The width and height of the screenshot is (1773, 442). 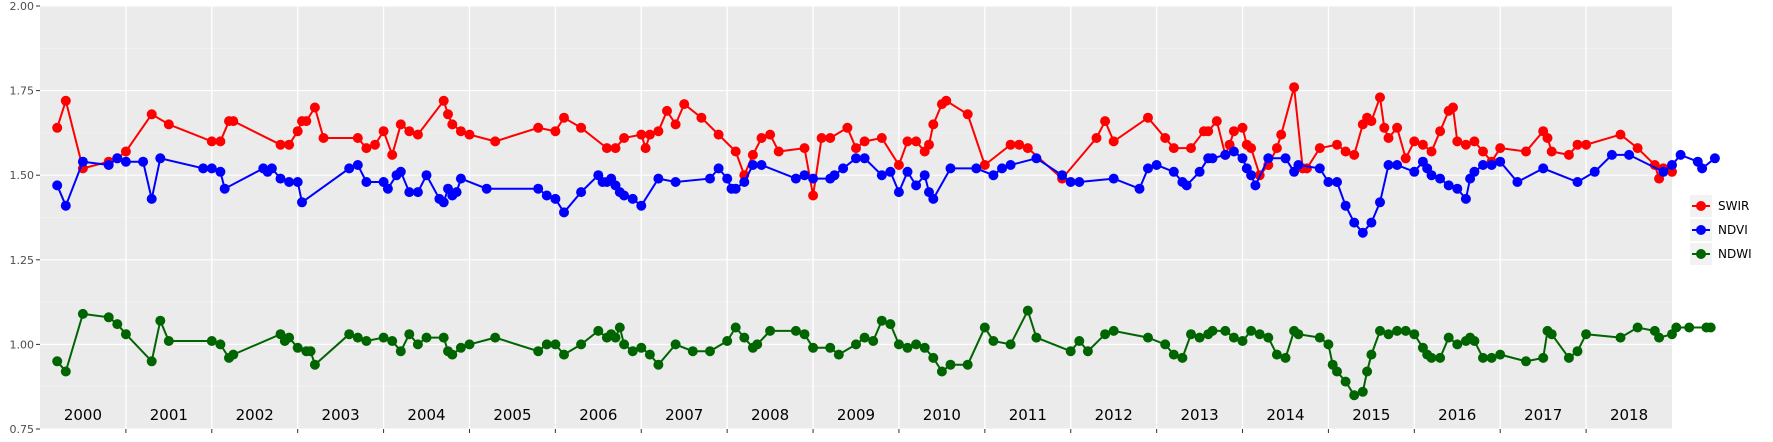 I want to click on y-tick-label: 1.25, so click(x=22, y=260).